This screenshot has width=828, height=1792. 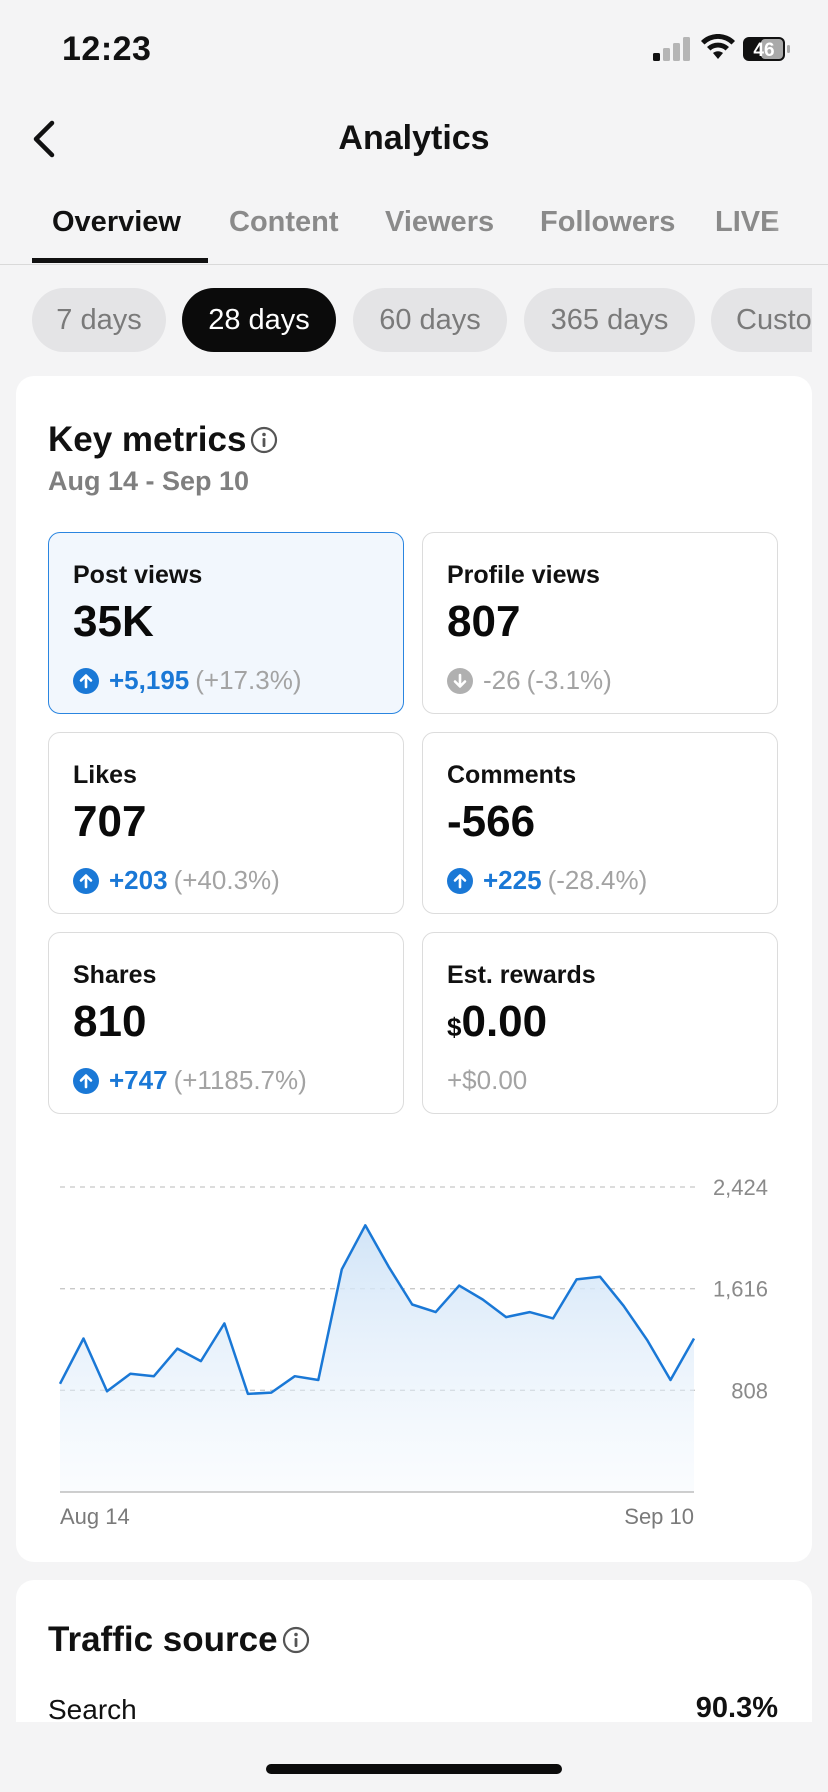 What do you see at coordinates (414, 1769) in the screenshot?
I see `home-indicator` at bounding box center [414, 1769].